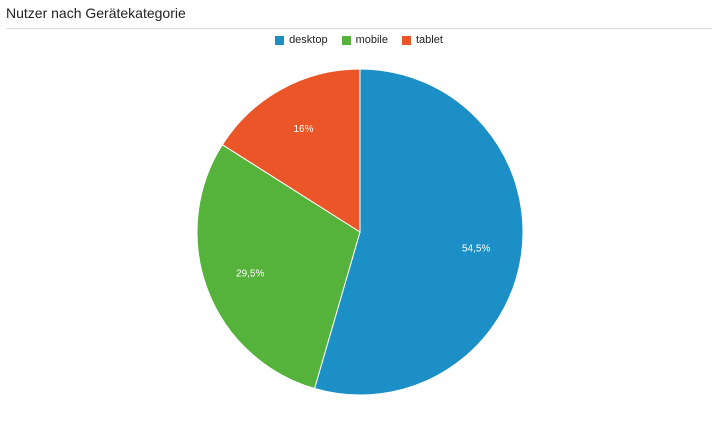 This screenshot has width=718, height=422. I want to click on slice-label-desktop: 54,5%, so click(476, 249).